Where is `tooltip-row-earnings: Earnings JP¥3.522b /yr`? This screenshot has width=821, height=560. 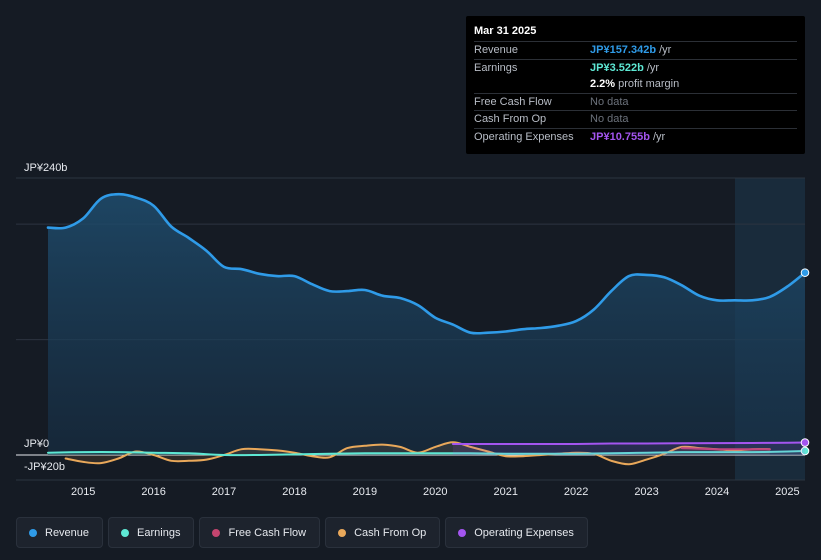 tooltip-row-earnings: Earnings JP¥3.522b /yr is located at coordinates (635, 67).